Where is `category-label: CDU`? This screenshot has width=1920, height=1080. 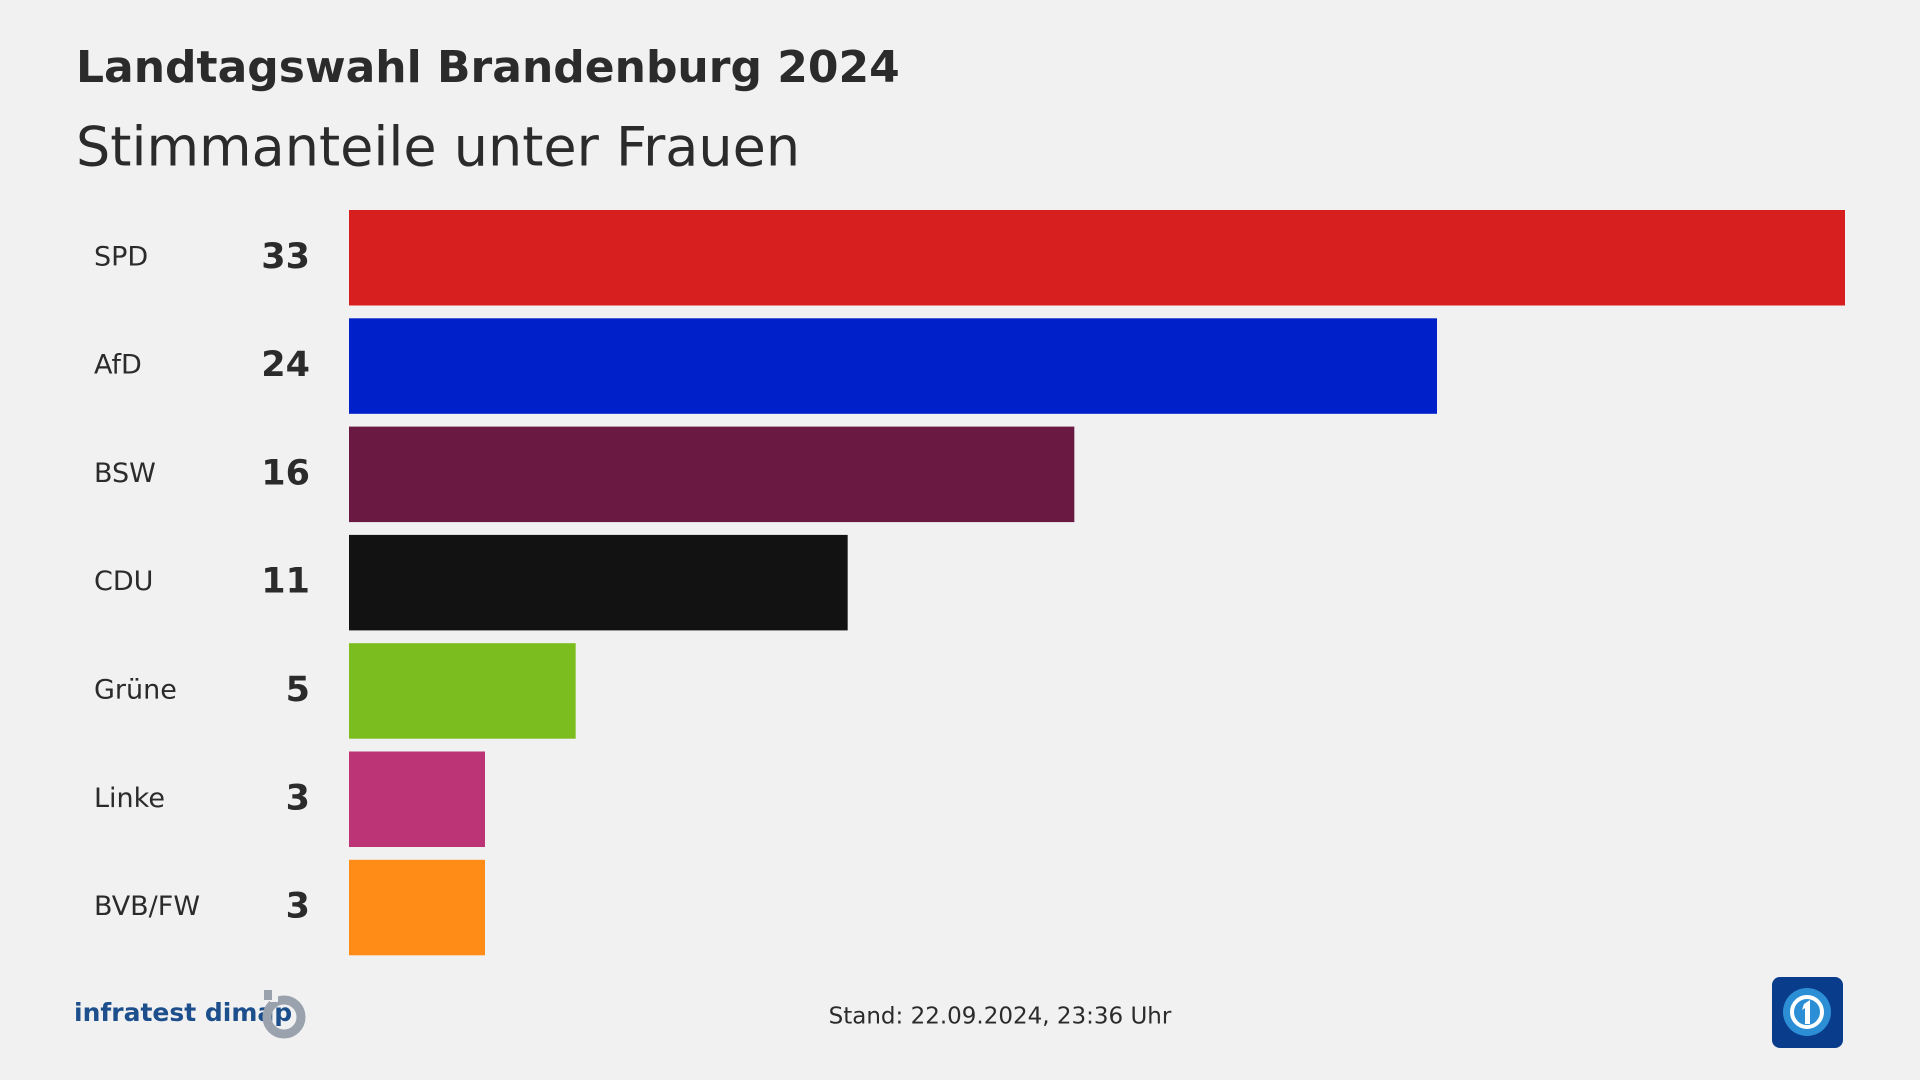 category-label: CDU is located at coordinates (123, 581).